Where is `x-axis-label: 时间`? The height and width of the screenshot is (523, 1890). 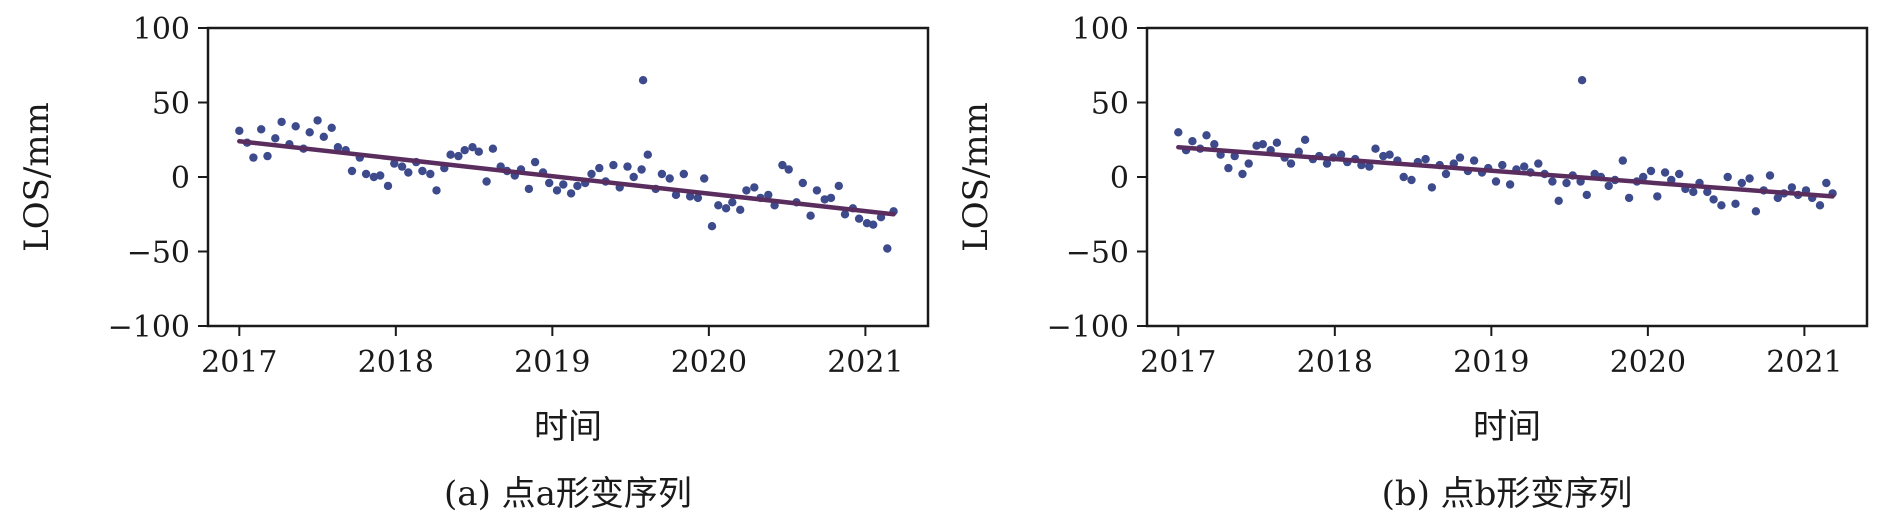 x-axis-label: 时间 is located at coordinates (1507, 427).